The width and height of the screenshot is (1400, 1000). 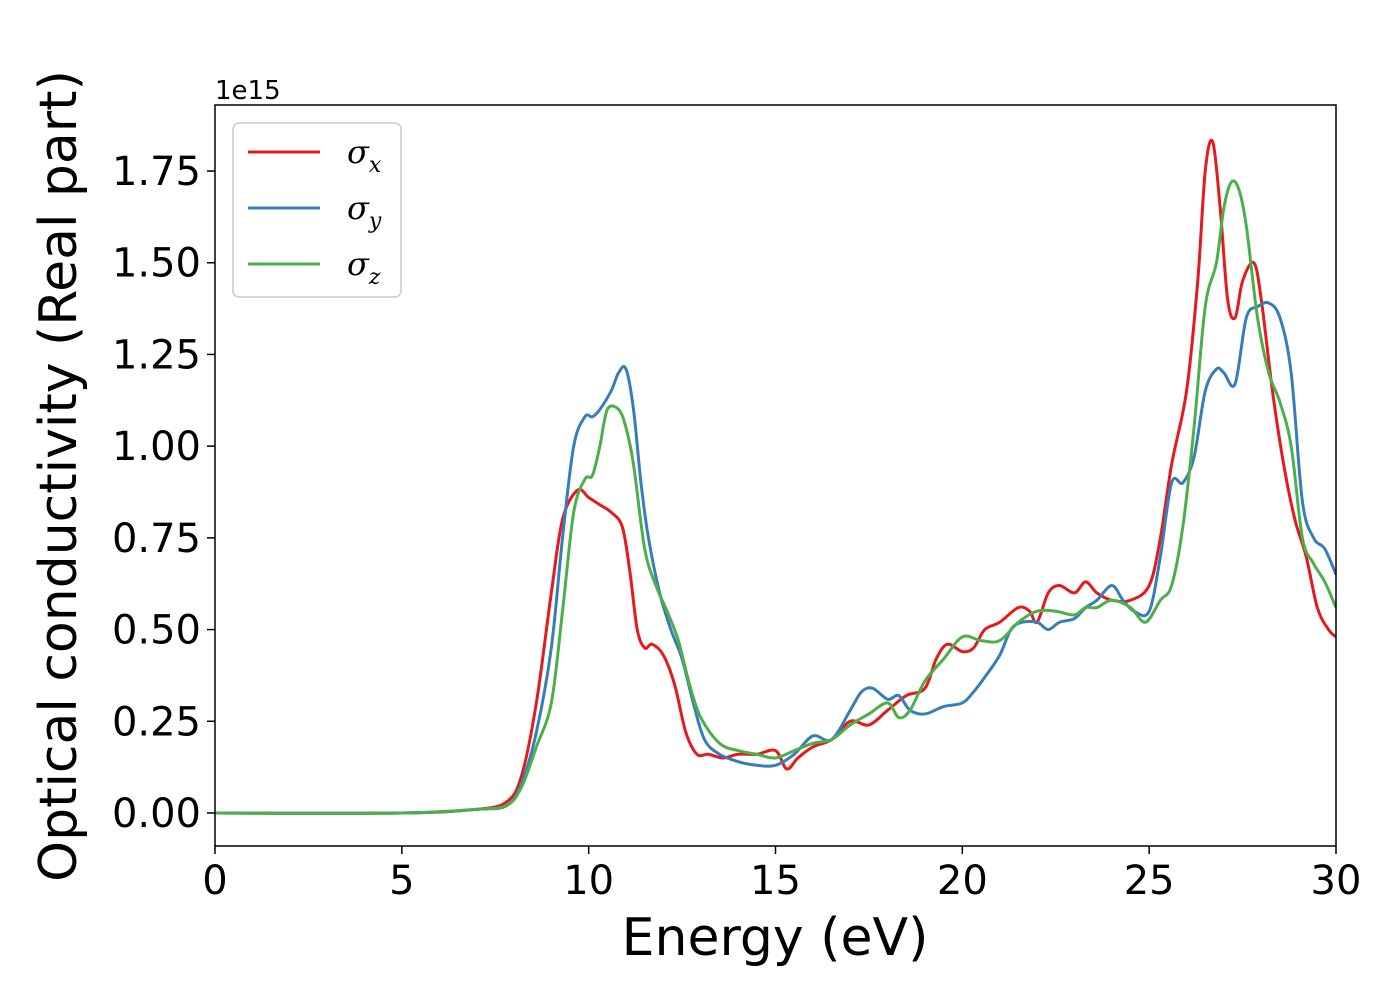 What do you see at coordinates (156, 355) in the screenshot?
I see `y-tick-label: 1.25` at bounding box center [156, 355].